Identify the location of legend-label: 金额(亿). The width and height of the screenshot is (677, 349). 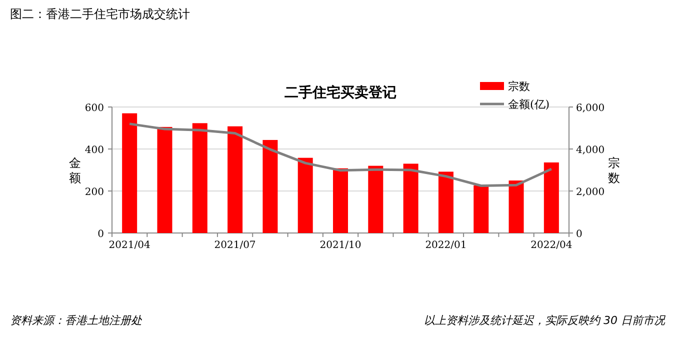
(529, 104).